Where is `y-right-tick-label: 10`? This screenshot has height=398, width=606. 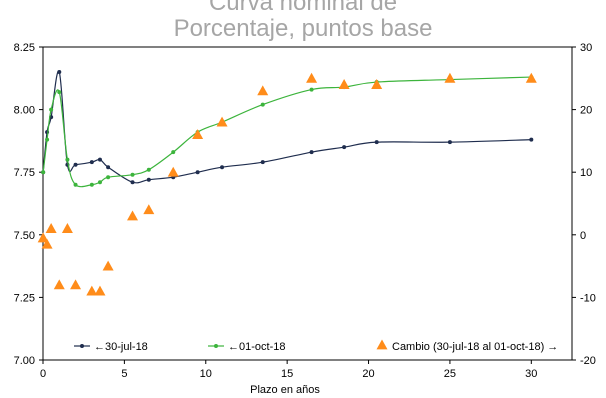 y-right-tick-label: 10 is located at coordinates (586, 173).